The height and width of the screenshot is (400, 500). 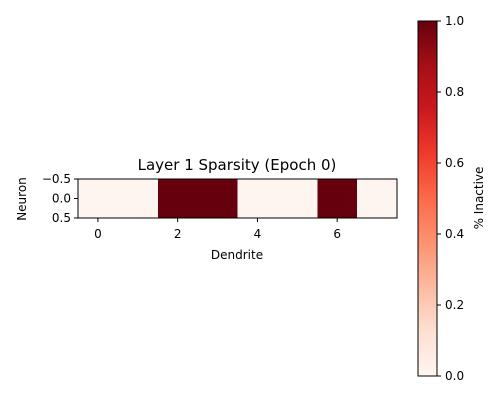 What do you see at coordinates (237, 165) in the screenshot?
I see `chart-title: Layer 1 Sparsity (Epoch 0)` at bounding box center [237, 165].